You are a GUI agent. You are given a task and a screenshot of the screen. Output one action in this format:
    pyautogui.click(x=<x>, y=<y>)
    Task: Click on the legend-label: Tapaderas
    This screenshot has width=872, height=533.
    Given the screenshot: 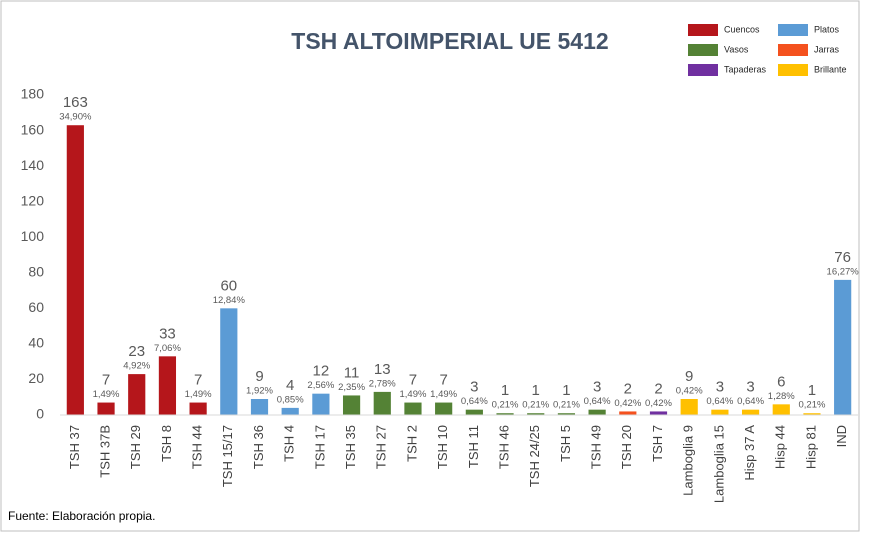 What is the action you would take?
    pyautogui.click(x=745, y=69)
    